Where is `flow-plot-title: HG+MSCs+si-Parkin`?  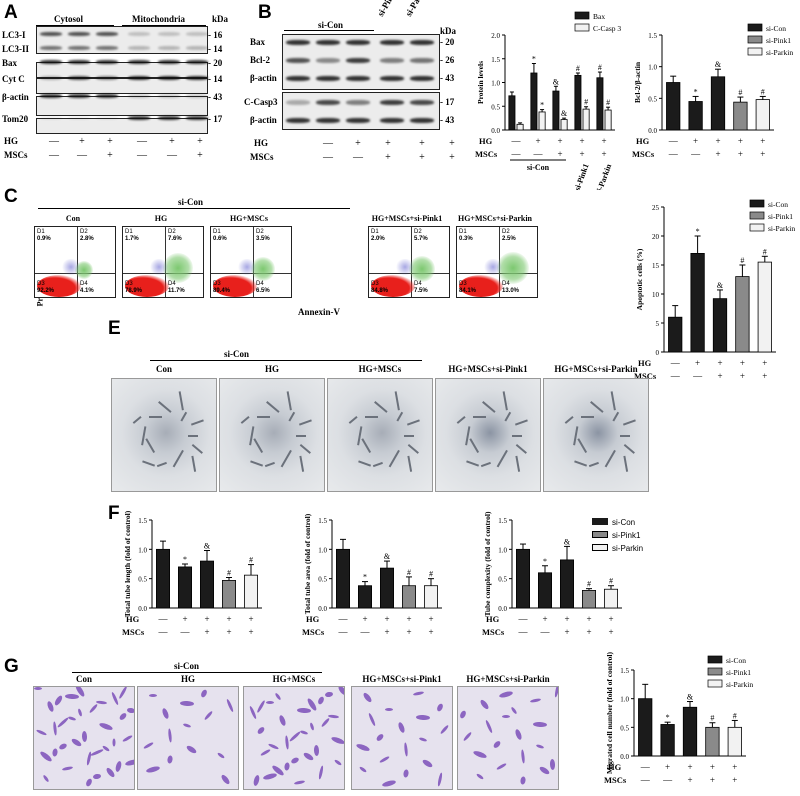 flow-plot-title: HG+MSCs+si-Parkin is located at coordinates (494, 218).